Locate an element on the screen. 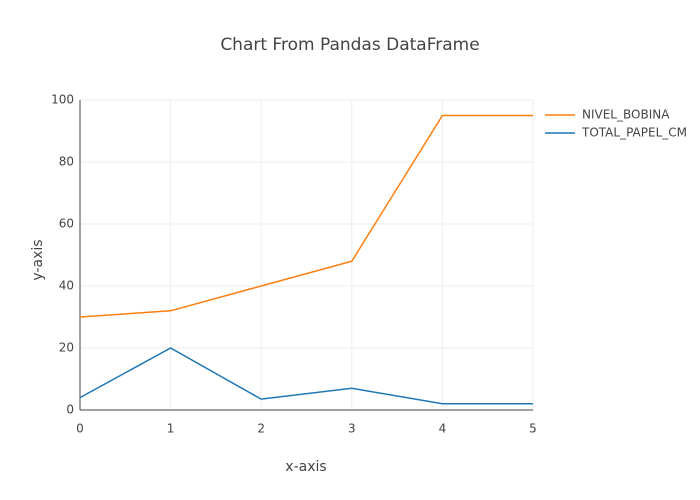 The width and height of the screenshot is (700, 500). x-tick-label: 5 is located at coordinates (533, 429).